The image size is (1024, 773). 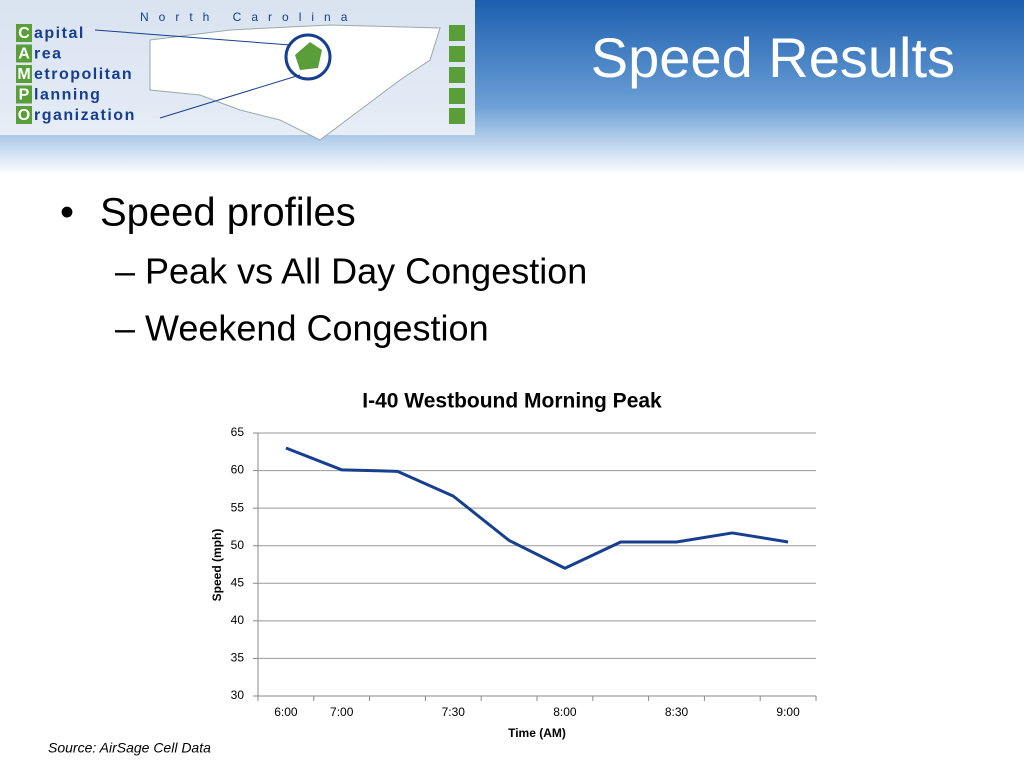 I want to click on mode-icons, so click(x=457, y=74).